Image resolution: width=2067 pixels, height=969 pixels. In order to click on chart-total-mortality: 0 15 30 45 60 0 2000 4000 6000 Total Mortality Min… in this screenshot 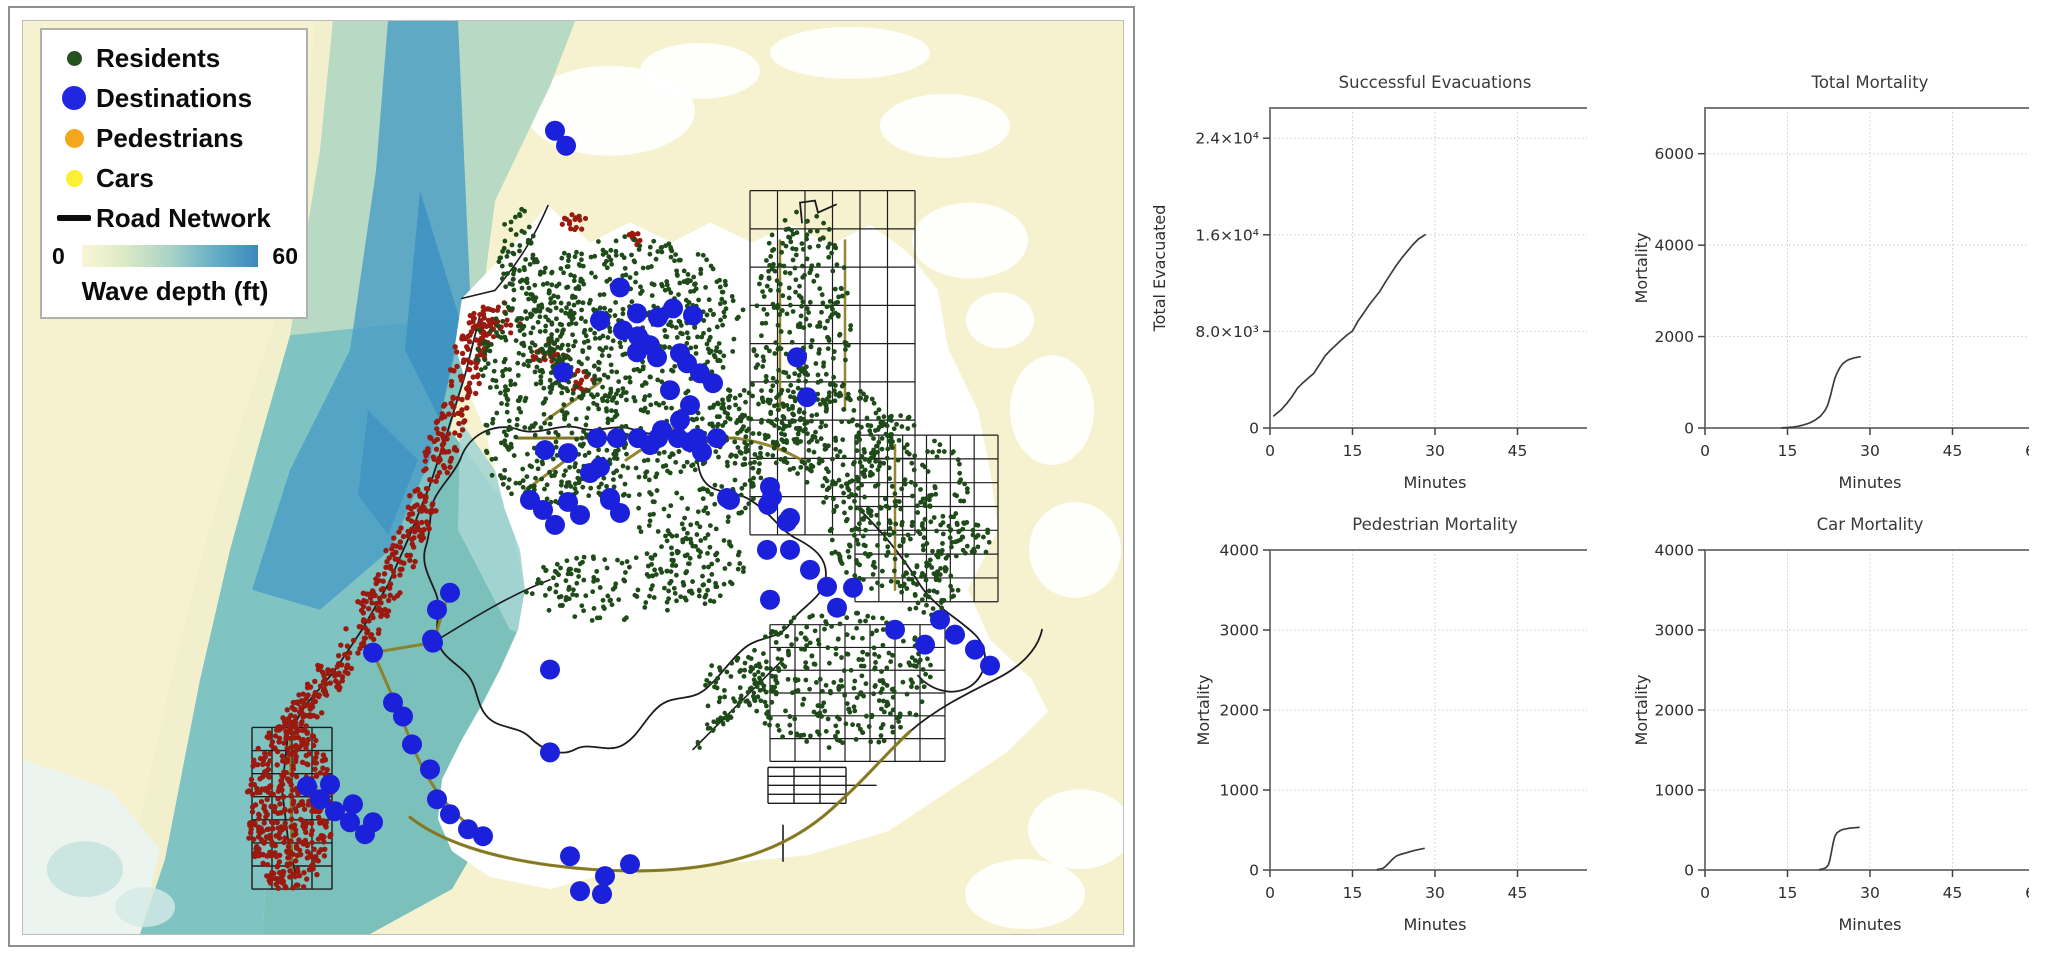, I will do `click(1808, 282)`.